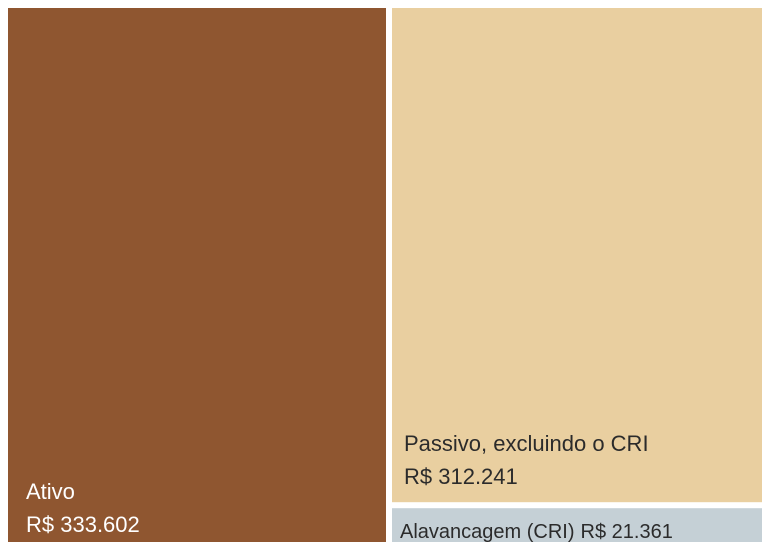 Image resolution: width=766 pixels, height=550 pixels. Describe the element at coordinates (627, 532) in the screenshot. I see `tile-value-label: R$ 21.361` at that location.